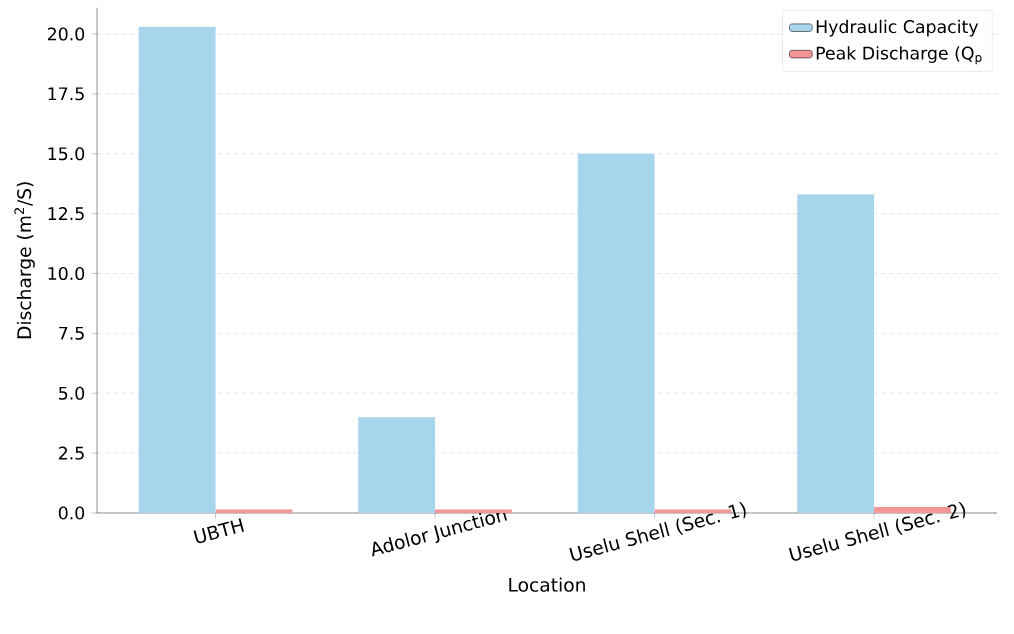 This screenshot has height=634, width=1014. Describe the element at coordinates (66, 154) in the screenshot. I see `y-tick-label: 15.0` at that location.